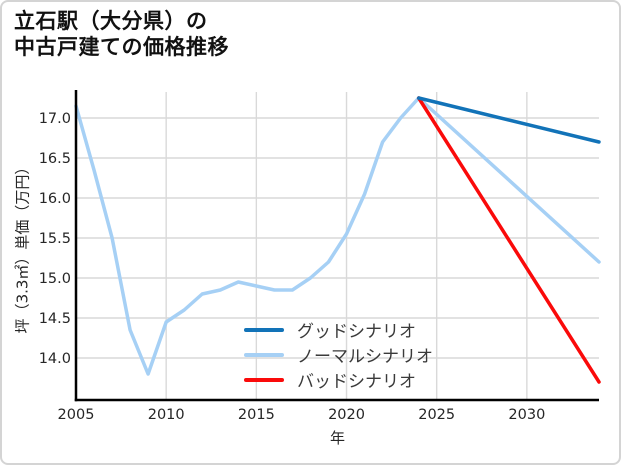  Describe the element at coordinates (264, 329) in the screenshot. I see `legend-swatch-good-scenario` at that location.